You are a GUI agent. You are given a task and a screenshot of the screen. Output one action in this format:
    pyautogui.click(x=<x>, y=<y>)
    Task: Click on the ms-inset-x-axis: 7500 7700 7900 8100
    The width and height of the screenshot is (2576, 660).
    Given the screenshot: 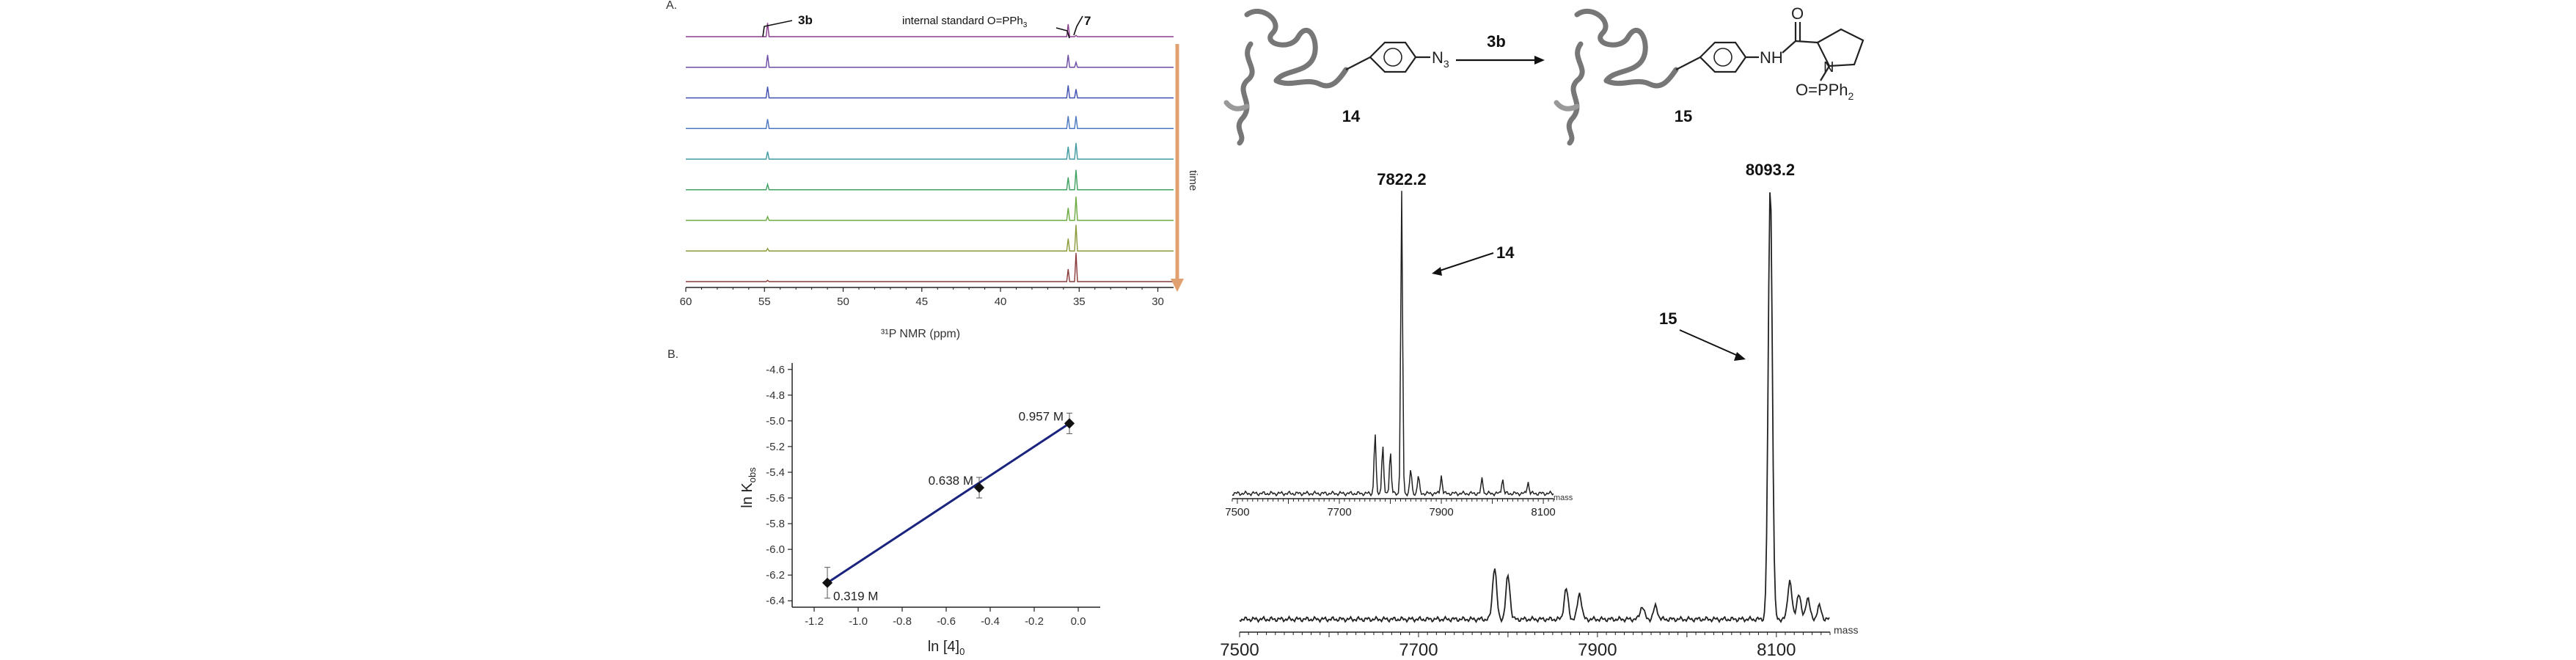 What is the action you would take?
    pyautogui.click(x=1391, y=508)
    